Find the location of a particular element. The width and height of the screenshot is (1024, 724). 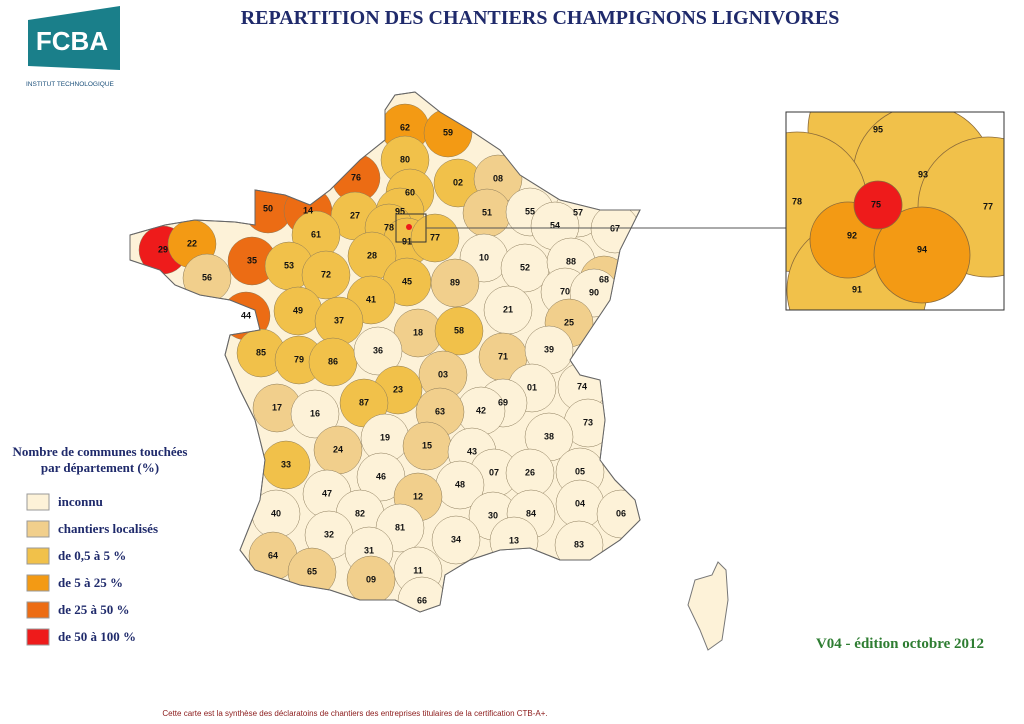

legend-label: inconnu is located at coordinates (80, 501).